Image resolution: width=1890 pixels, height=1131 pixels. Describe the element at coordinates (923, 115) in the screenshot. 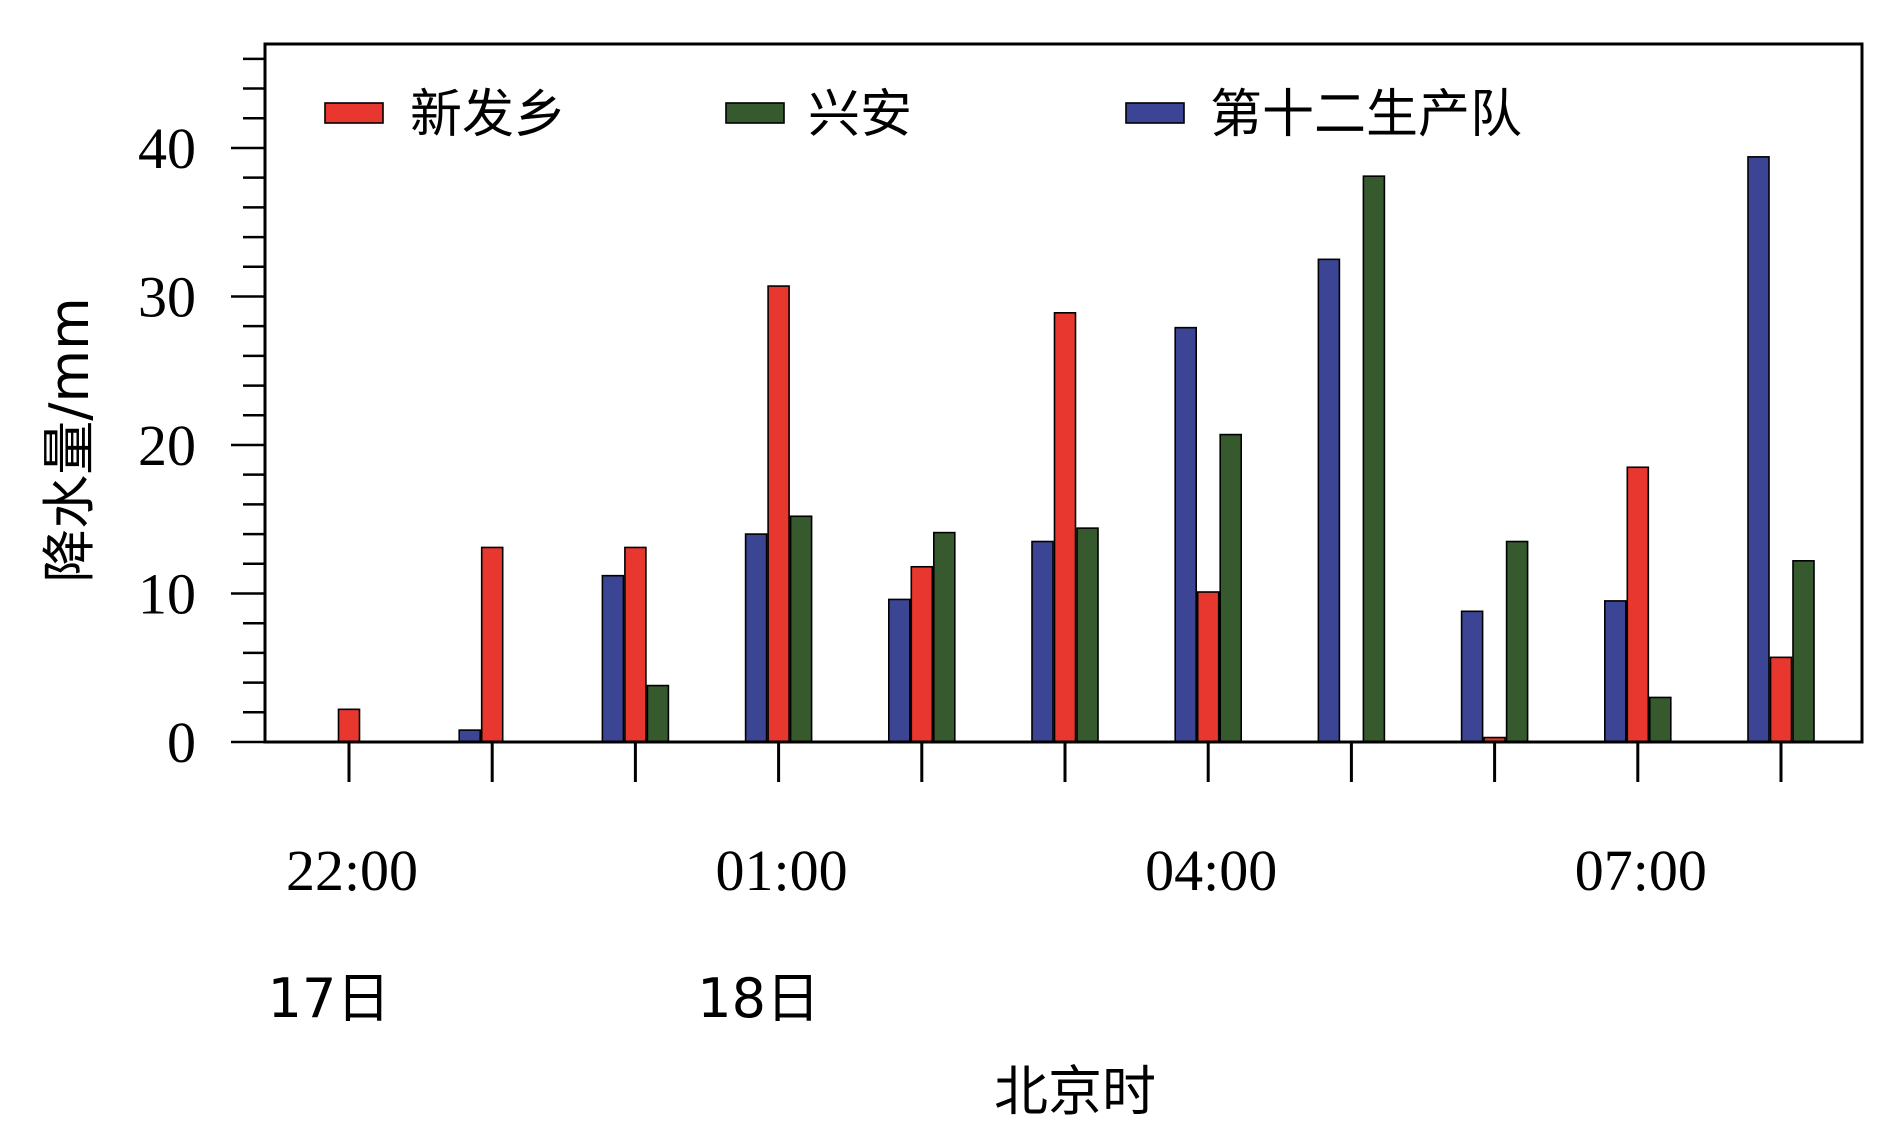

I see `legend: 新发乡 兴安 第十二生产队` at that location.